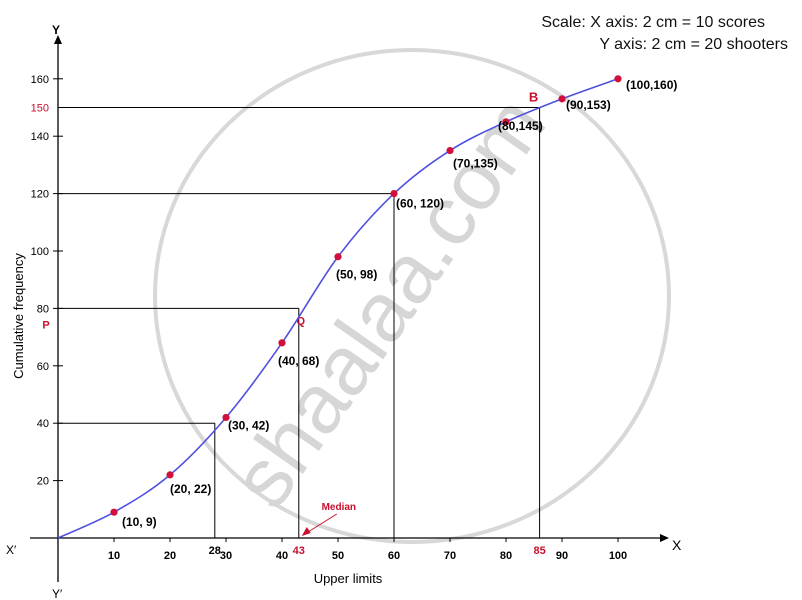 The width and height of the screenshot is (802, 600). I want to click on y-axis-letter: Y, so click(56, 30).